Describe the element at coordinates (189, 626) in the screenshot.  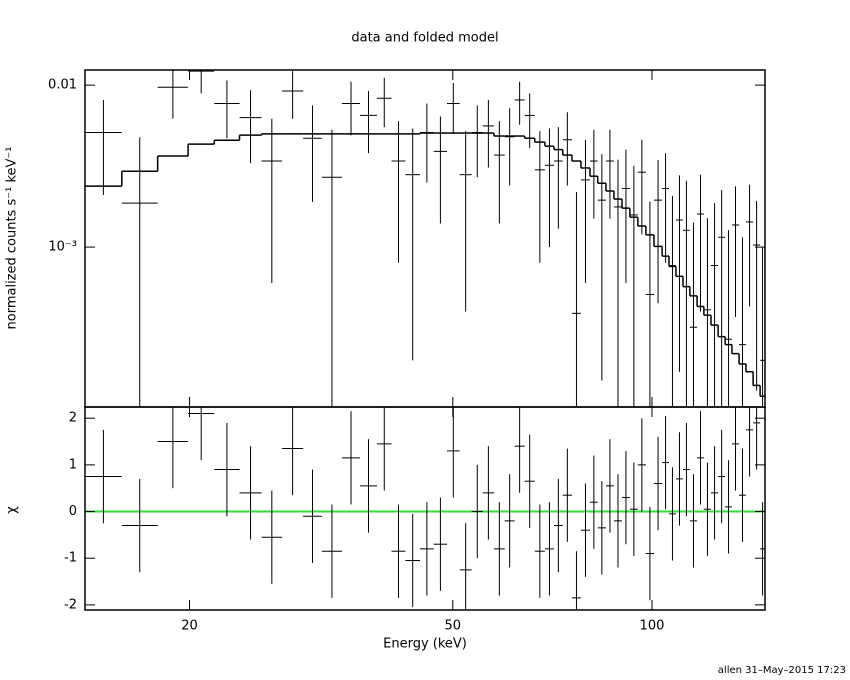
I see `x-tick-label: 20` at that location.